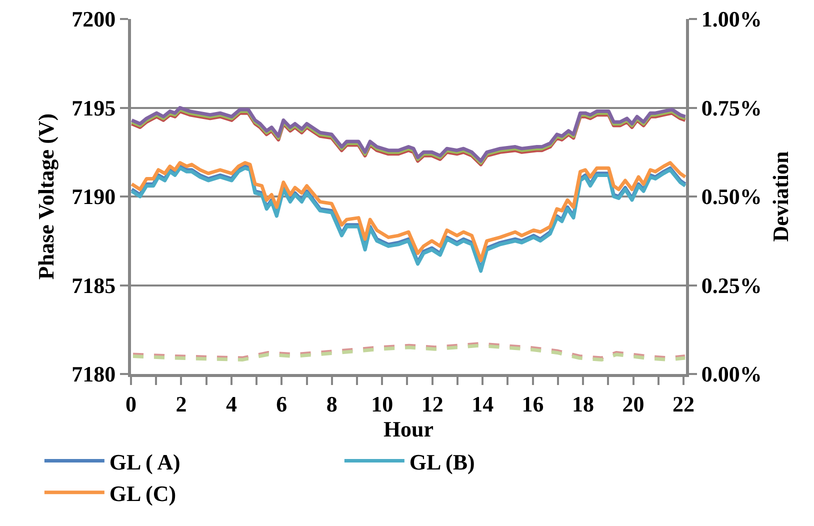  What do you see at coordinates (483, 403) in the screenshot?
I see `x-tick-label: 14` at bounding box center [483, 403].